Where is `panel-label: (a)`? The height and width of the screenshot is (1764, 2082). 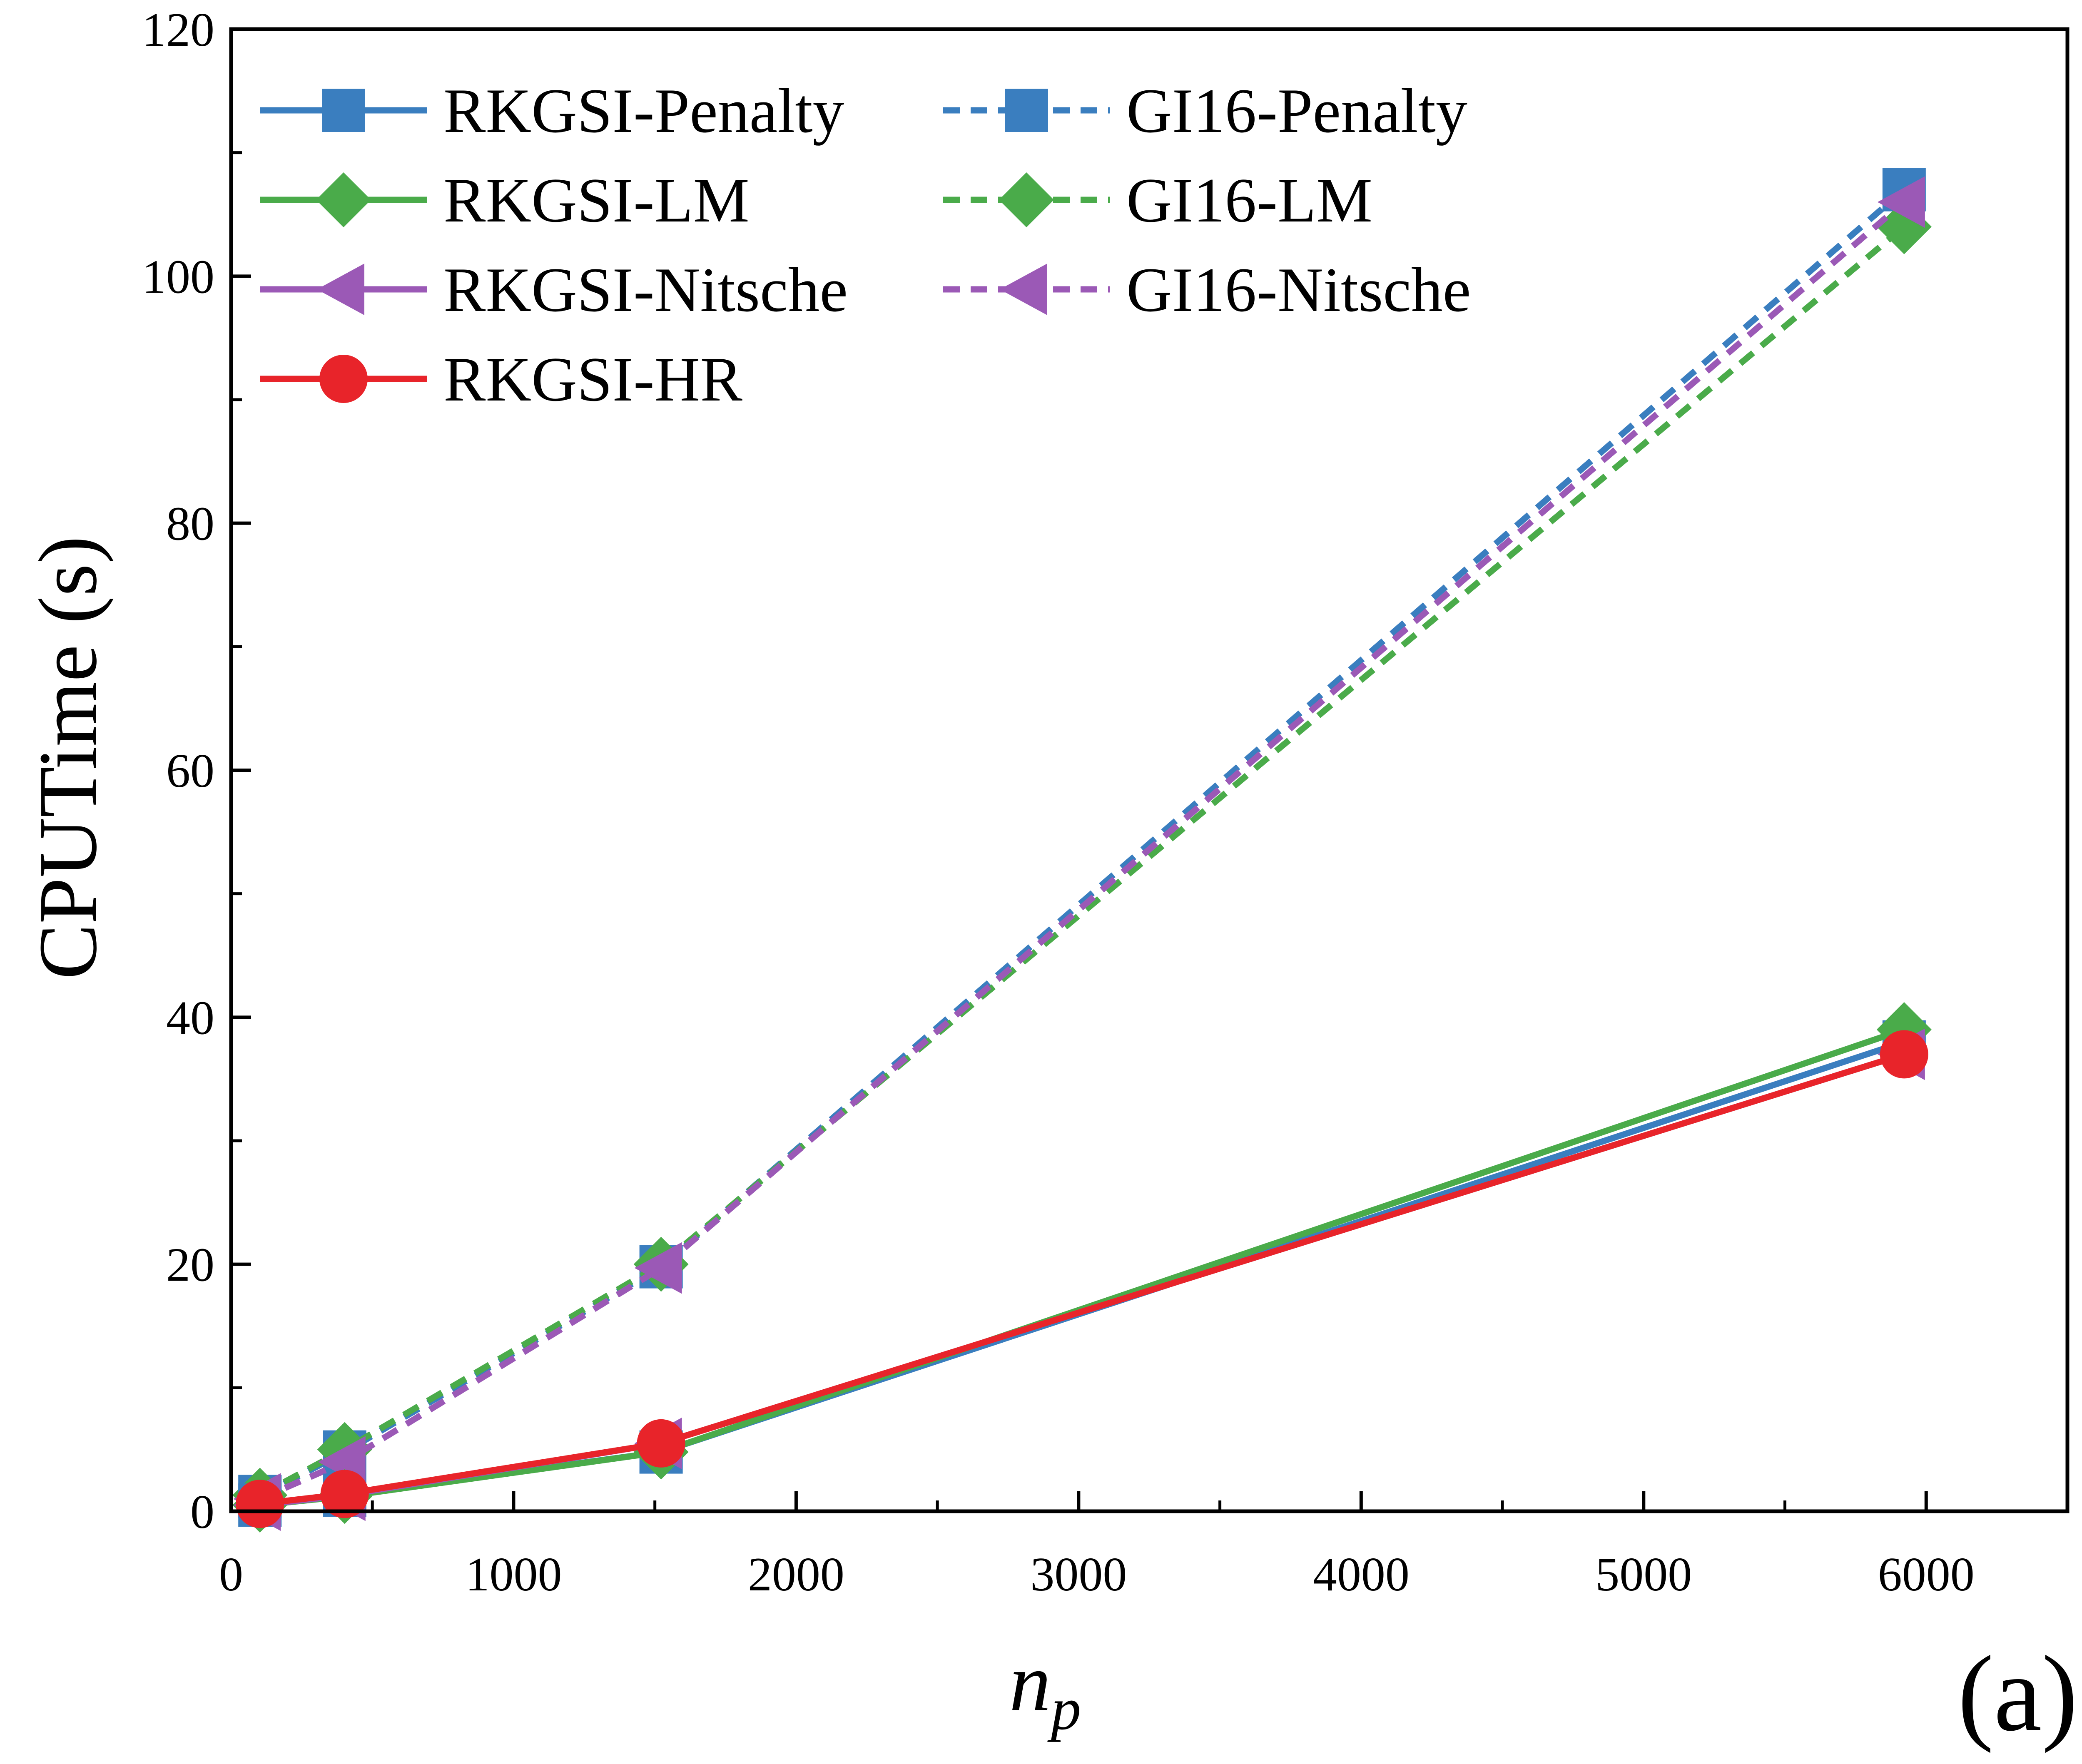
panel-label: (a) is located at coordinates (2017, 1694).